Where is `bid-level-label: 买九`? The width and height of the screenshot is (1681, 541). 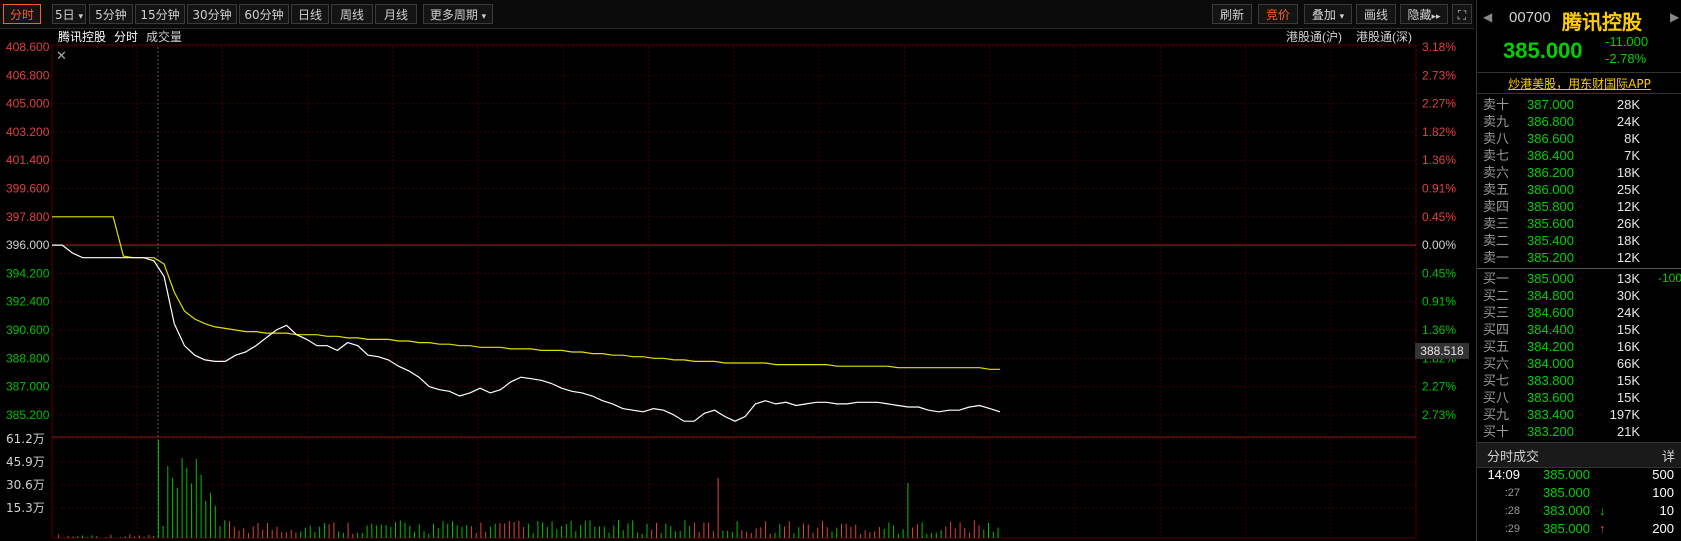
bid-level-label: 买九 is located at coordinates (1496, 414).